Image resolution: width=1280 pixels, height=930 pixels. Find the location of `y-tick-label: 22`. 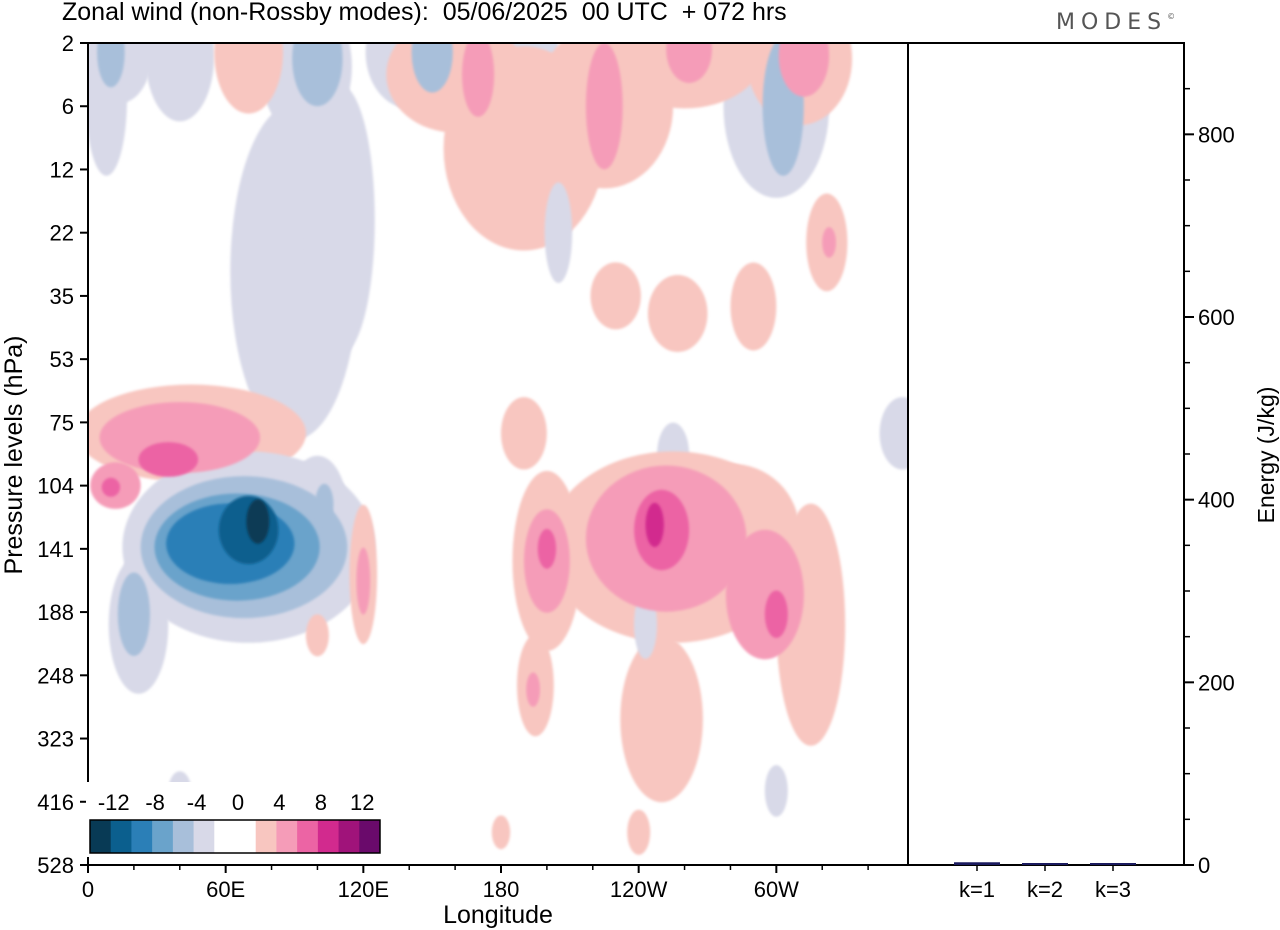

y-tick-label: 22 is located at coordinates (62, 233).